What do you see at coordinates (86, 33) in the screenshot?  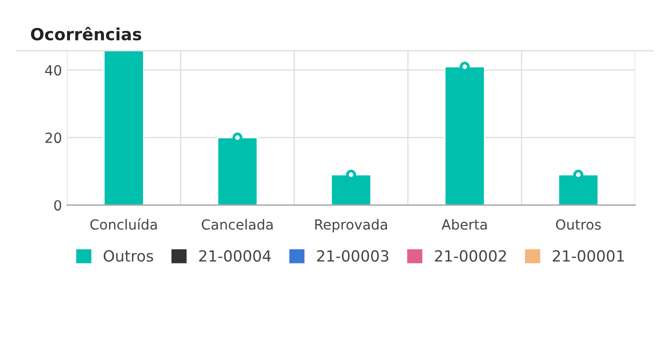 I see `chart-title: Ocorrências` at bounding box center [86, 33].